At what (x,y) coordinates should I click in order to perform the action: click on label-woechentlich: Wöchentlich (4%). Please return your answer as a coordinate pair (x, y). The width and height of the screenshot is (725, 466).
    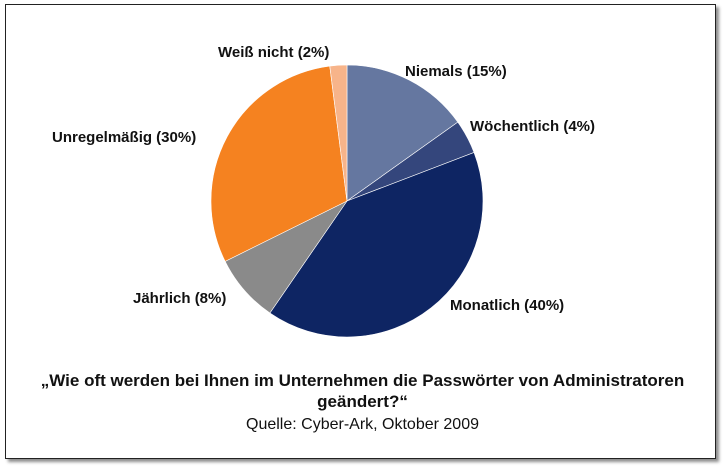
    Looking at the image, I should click on (532, 126).